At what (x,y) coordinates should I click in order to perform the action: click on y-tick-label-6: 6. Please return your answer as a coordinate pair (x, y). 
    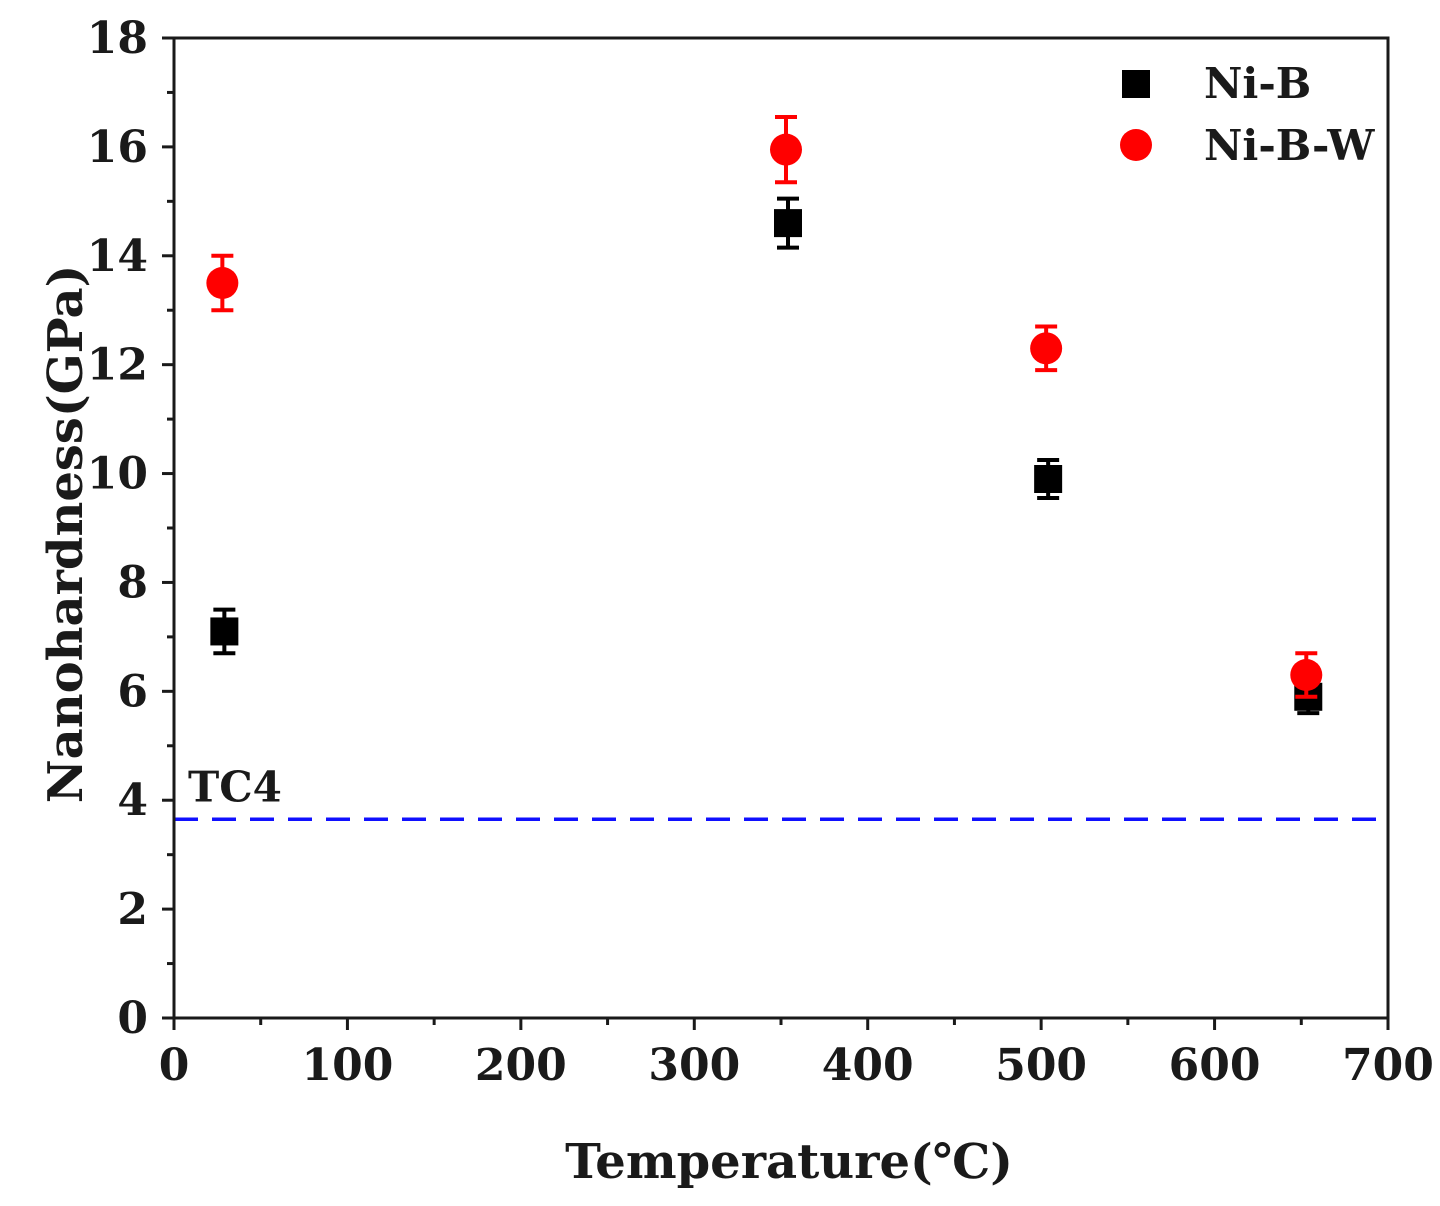
    Looking at the image, I should click on (132, 691).